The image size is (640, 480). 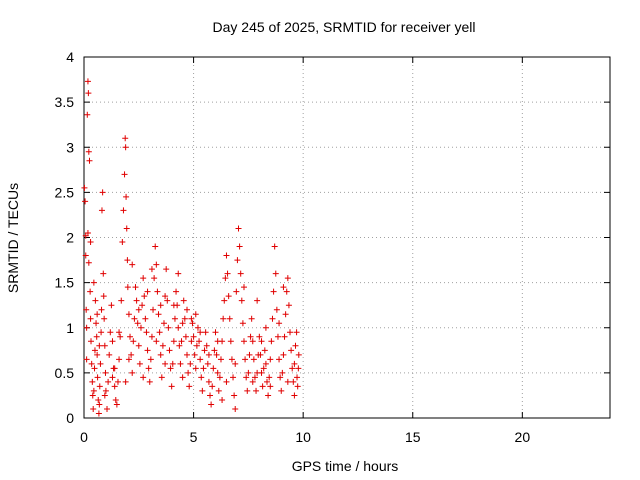 What do you see at coordinates (65, 192) in the screenshot?
I see `y-tick-label: 2.5` at bounding box center [65, 192].